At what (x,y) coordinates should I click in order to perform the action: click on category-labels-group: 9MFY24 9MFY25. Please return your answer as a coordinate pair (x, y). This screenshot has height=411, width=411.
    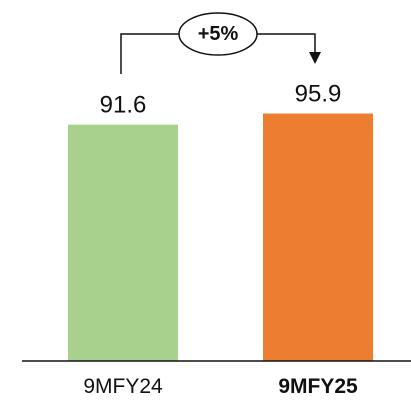
    Looking at the image, I should click on (220, 386).